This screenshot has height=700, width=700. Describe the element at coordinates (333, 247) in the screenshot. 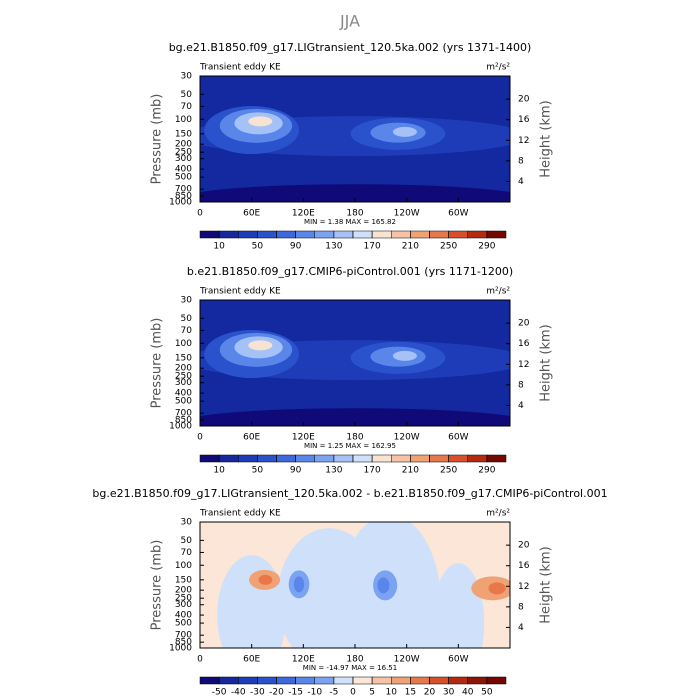

I see `colorbar-label: 130` at that location.